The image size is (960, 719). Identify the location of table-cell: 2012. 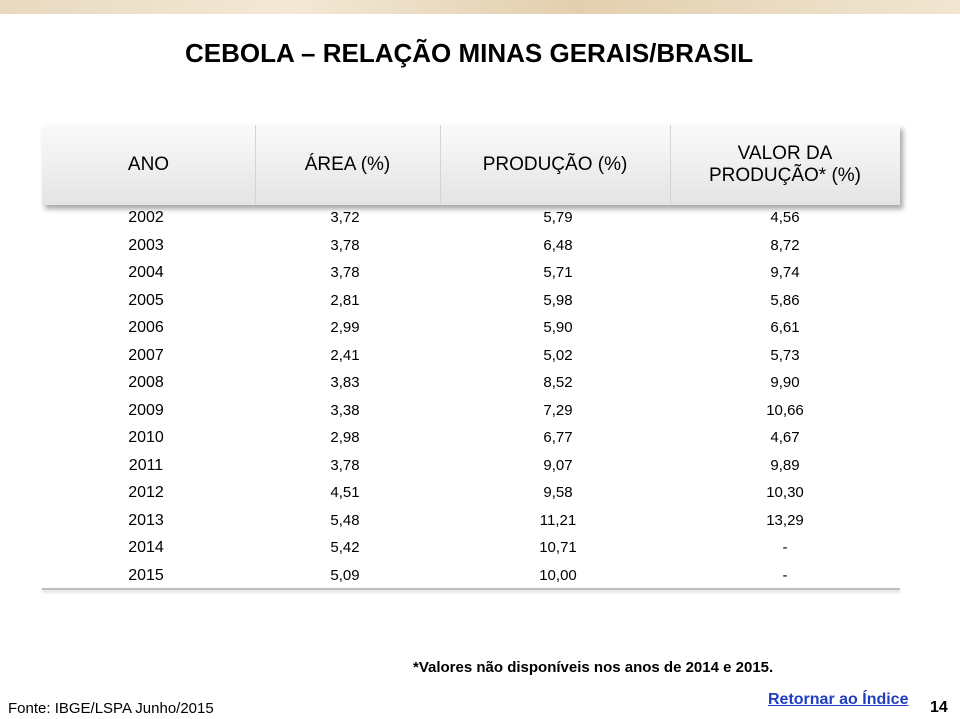
(146, 492).